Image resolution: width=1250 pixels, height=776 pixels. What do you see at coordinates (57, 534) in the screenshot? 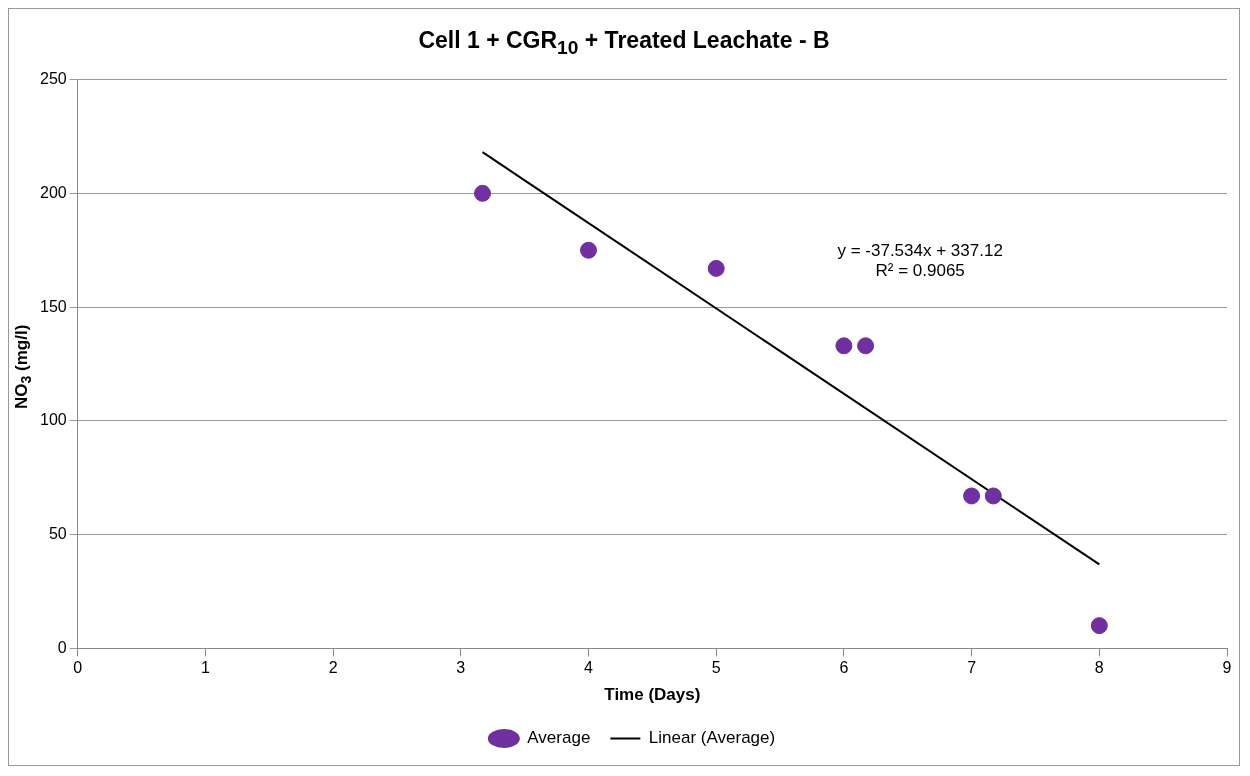
I see `y-tick-label: 50` at bounding box center [57, 534].